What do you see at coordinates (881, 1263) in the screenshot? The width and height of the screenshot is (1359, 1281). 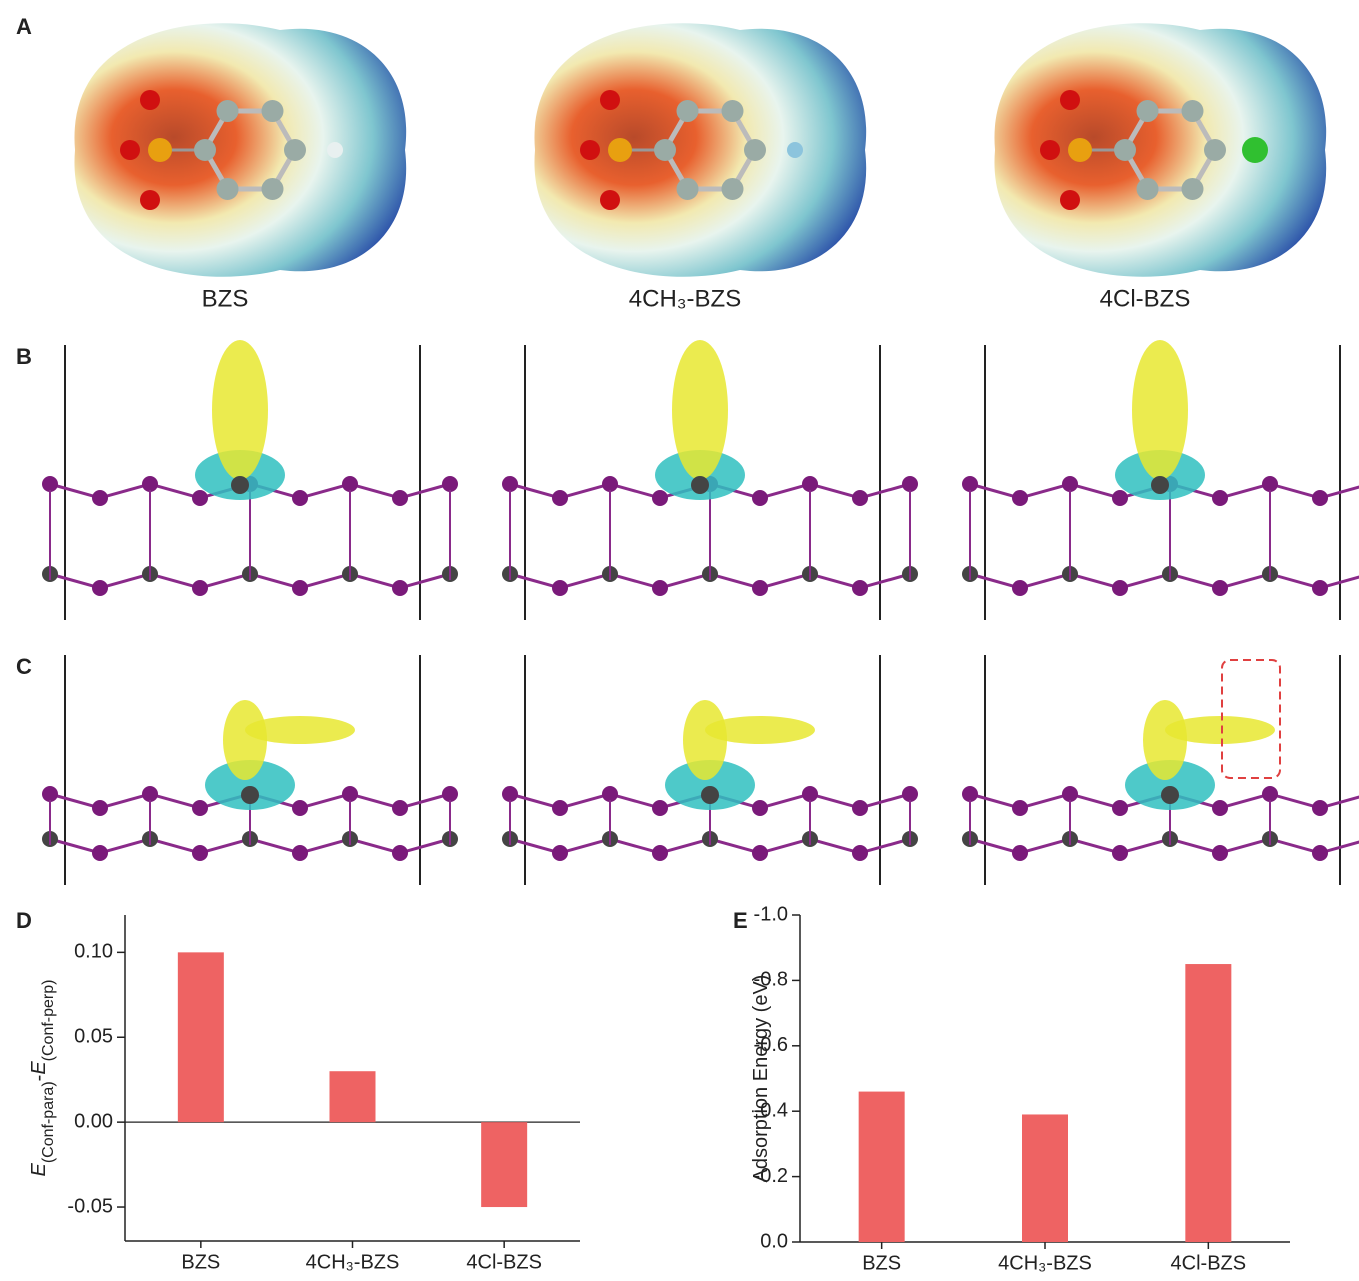 I see `x-tick-label: BZS` at bounding box center [881, 1263].